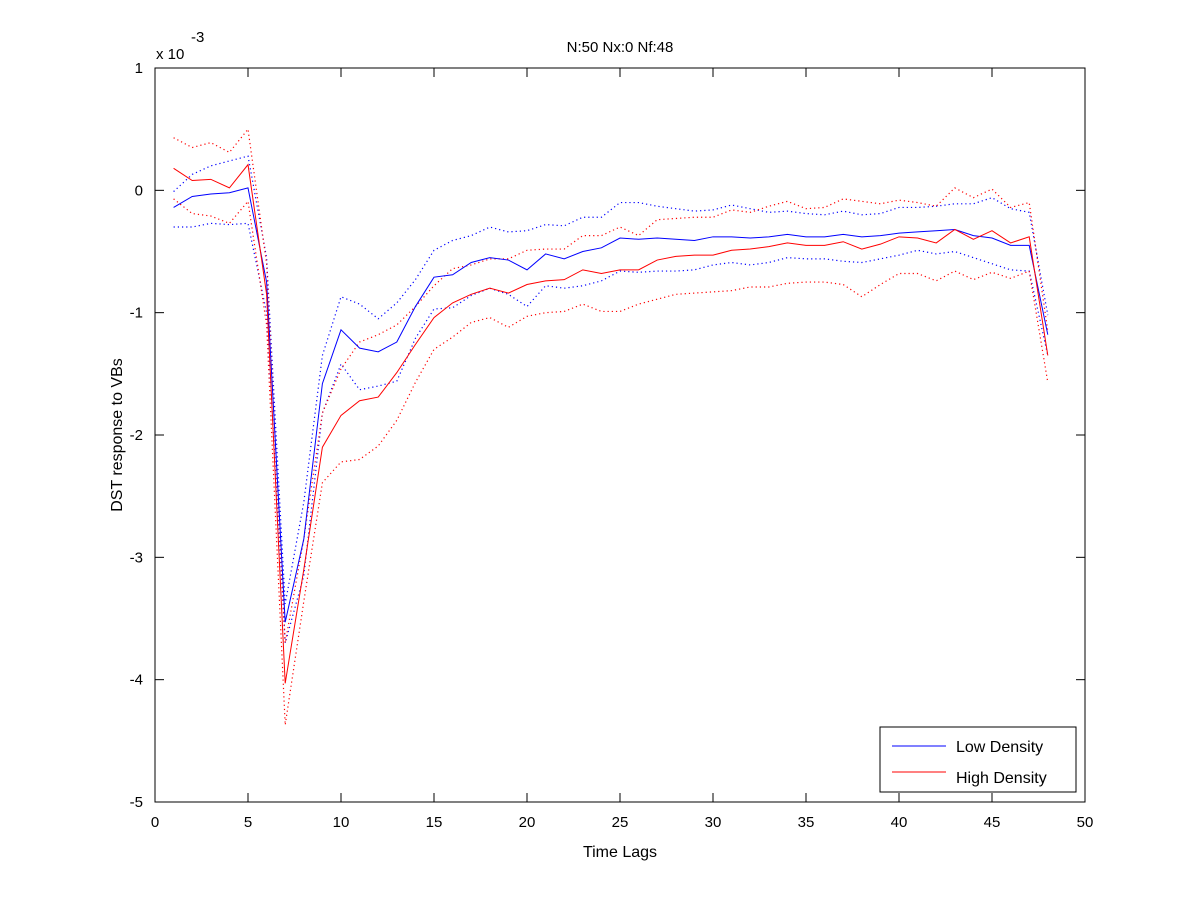 This screenshot has height=900, width=1200. I want to click on y-scale-multiplier: x 10, so click(170, 54).